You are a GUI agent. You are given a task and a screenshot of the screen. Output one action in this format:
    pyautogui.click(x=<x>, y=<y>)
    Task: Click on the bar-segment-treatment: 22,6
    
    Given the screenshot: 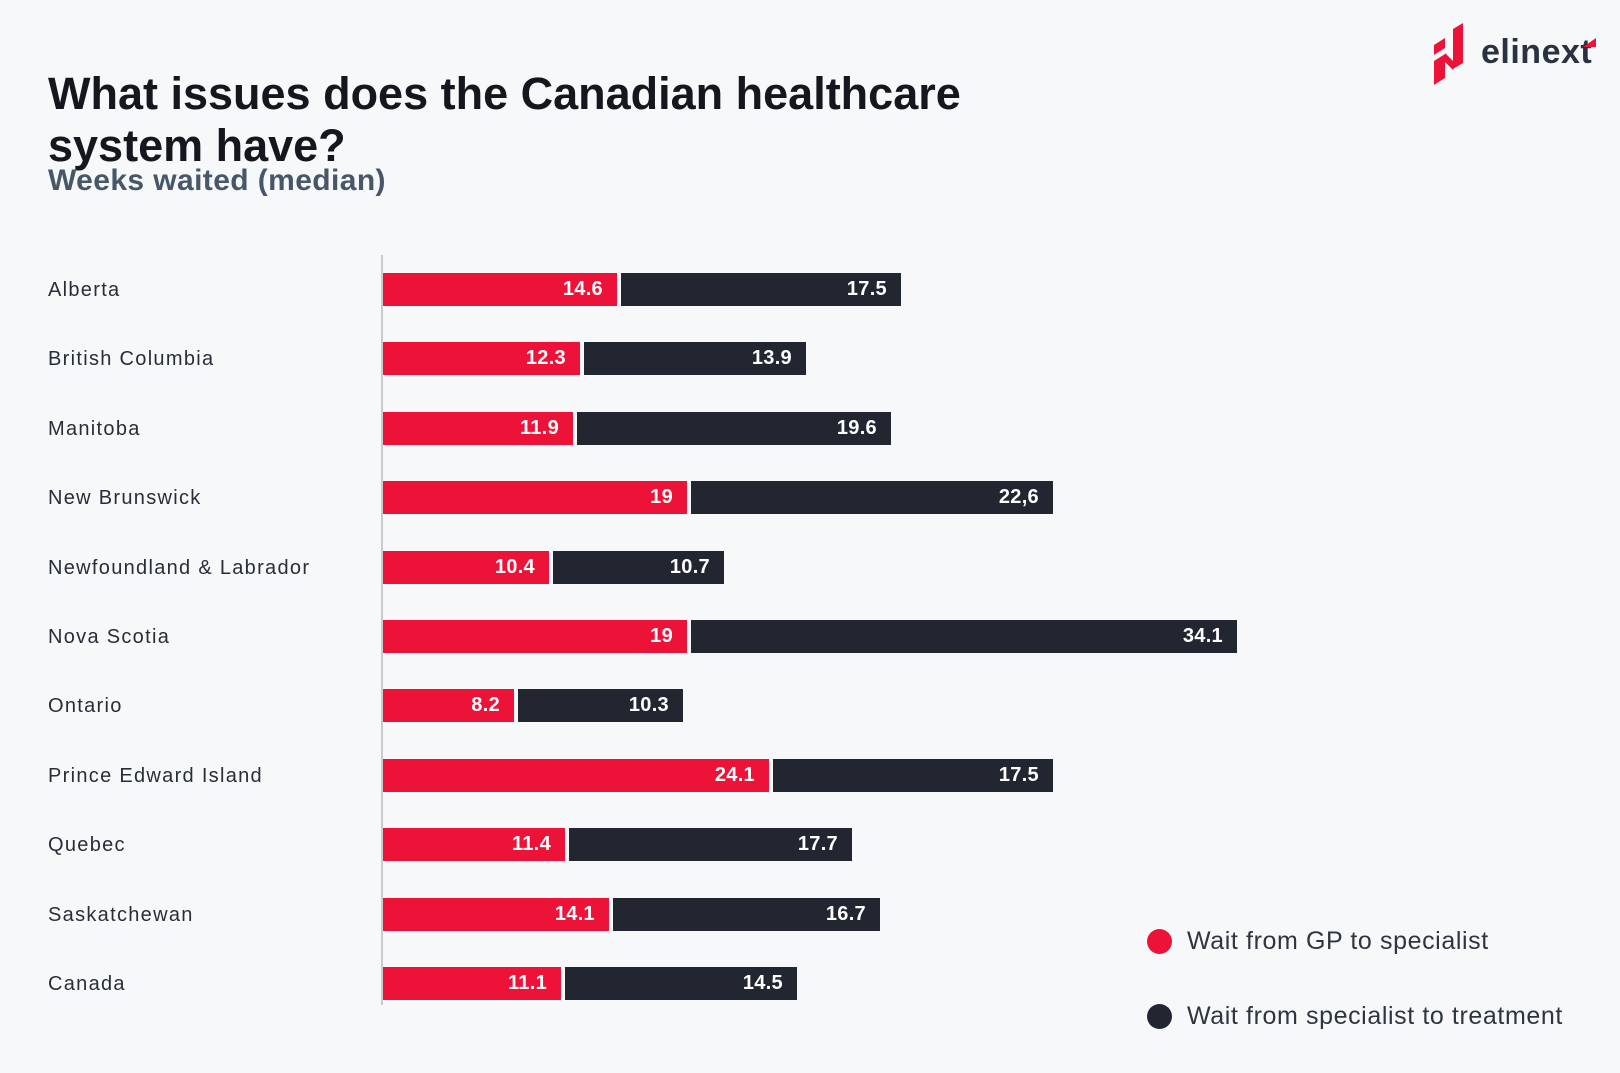 What is the action you would take?
    pyautogui.click(x=872, y=497)
    